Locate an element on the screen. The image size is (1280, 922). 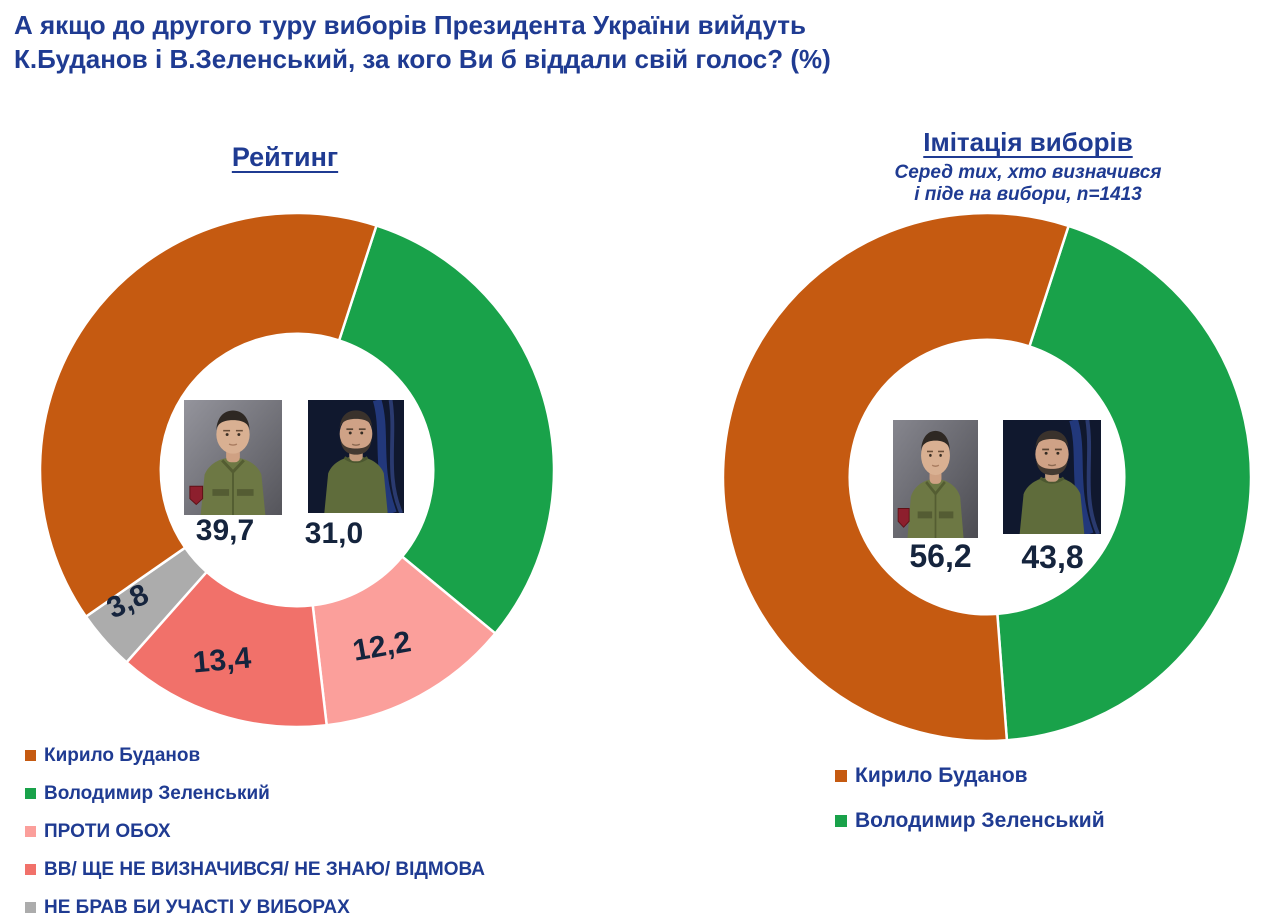
legend-item-no-participation: НЕ БРАВ БИ УЧАСТІ У ВИБОРАХ is located at coordinates (255, 907).